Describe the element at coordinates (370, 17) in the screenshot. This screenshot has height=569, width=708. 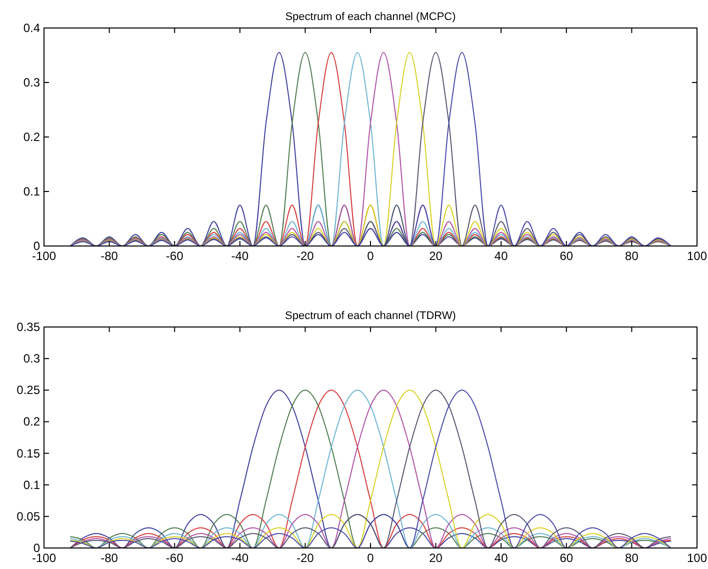
I see `chart-title: Spectrum of each channel (MCPC)` at that location.